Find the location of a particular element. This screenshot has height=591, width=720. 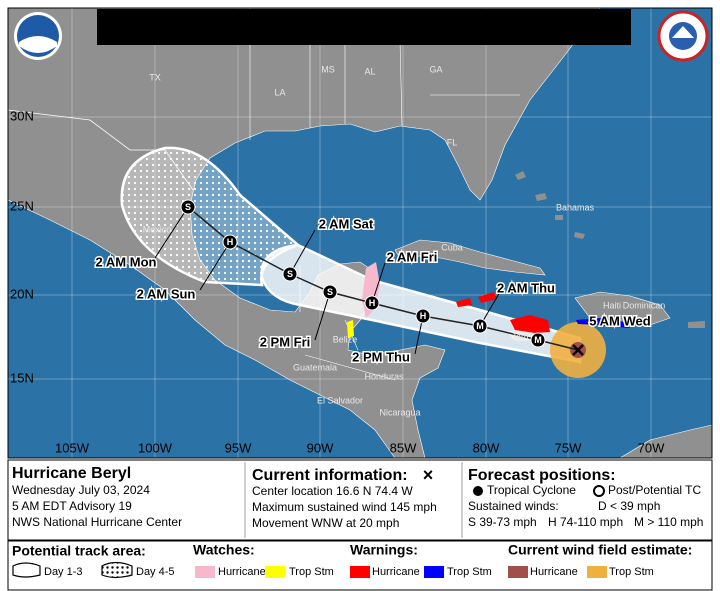

lat-label: 15N is located at coordinates (22, 377).